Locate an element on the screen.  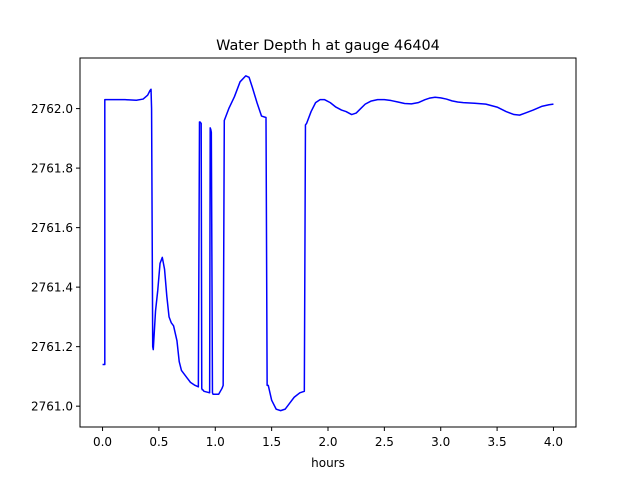
x-tick-label: 0.0 is located at coordinates (102, 442).